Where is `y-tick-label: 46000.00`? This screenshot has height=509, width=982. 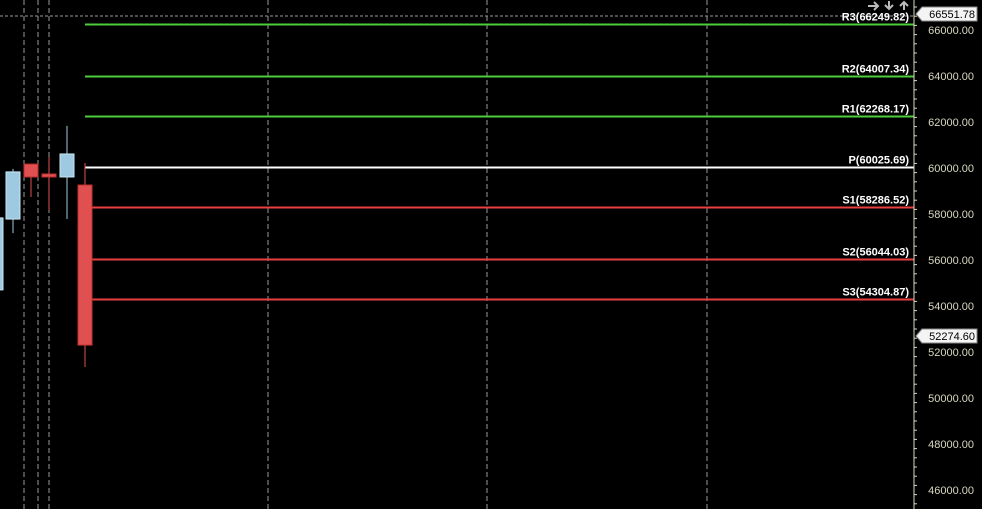 y-tick-label: 46000.00 is located at coordinates (951, 491).